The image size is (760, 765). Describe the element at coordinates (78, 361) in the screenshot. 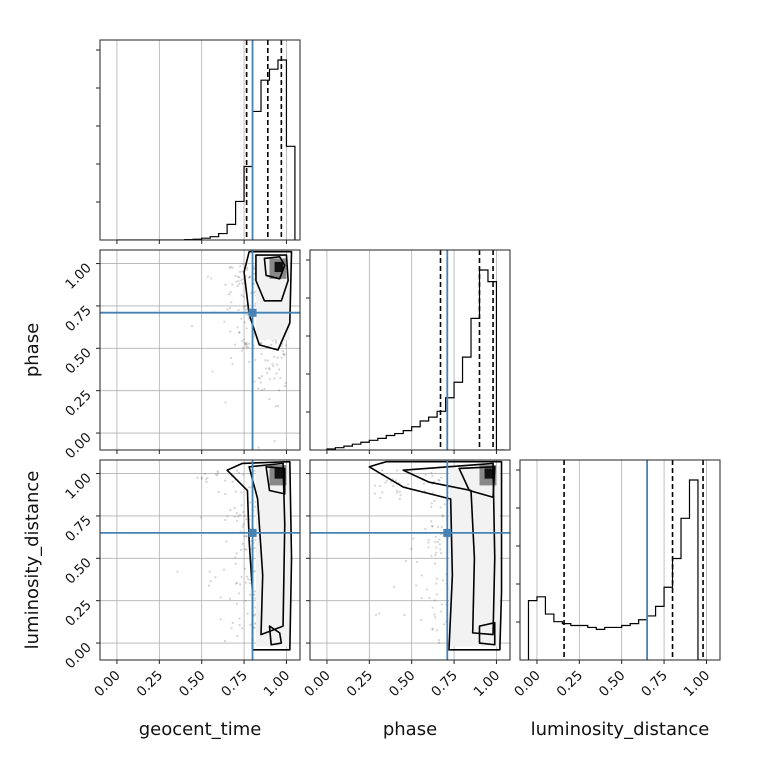

I see `ytick-label-1-2: 0.50` at that location.